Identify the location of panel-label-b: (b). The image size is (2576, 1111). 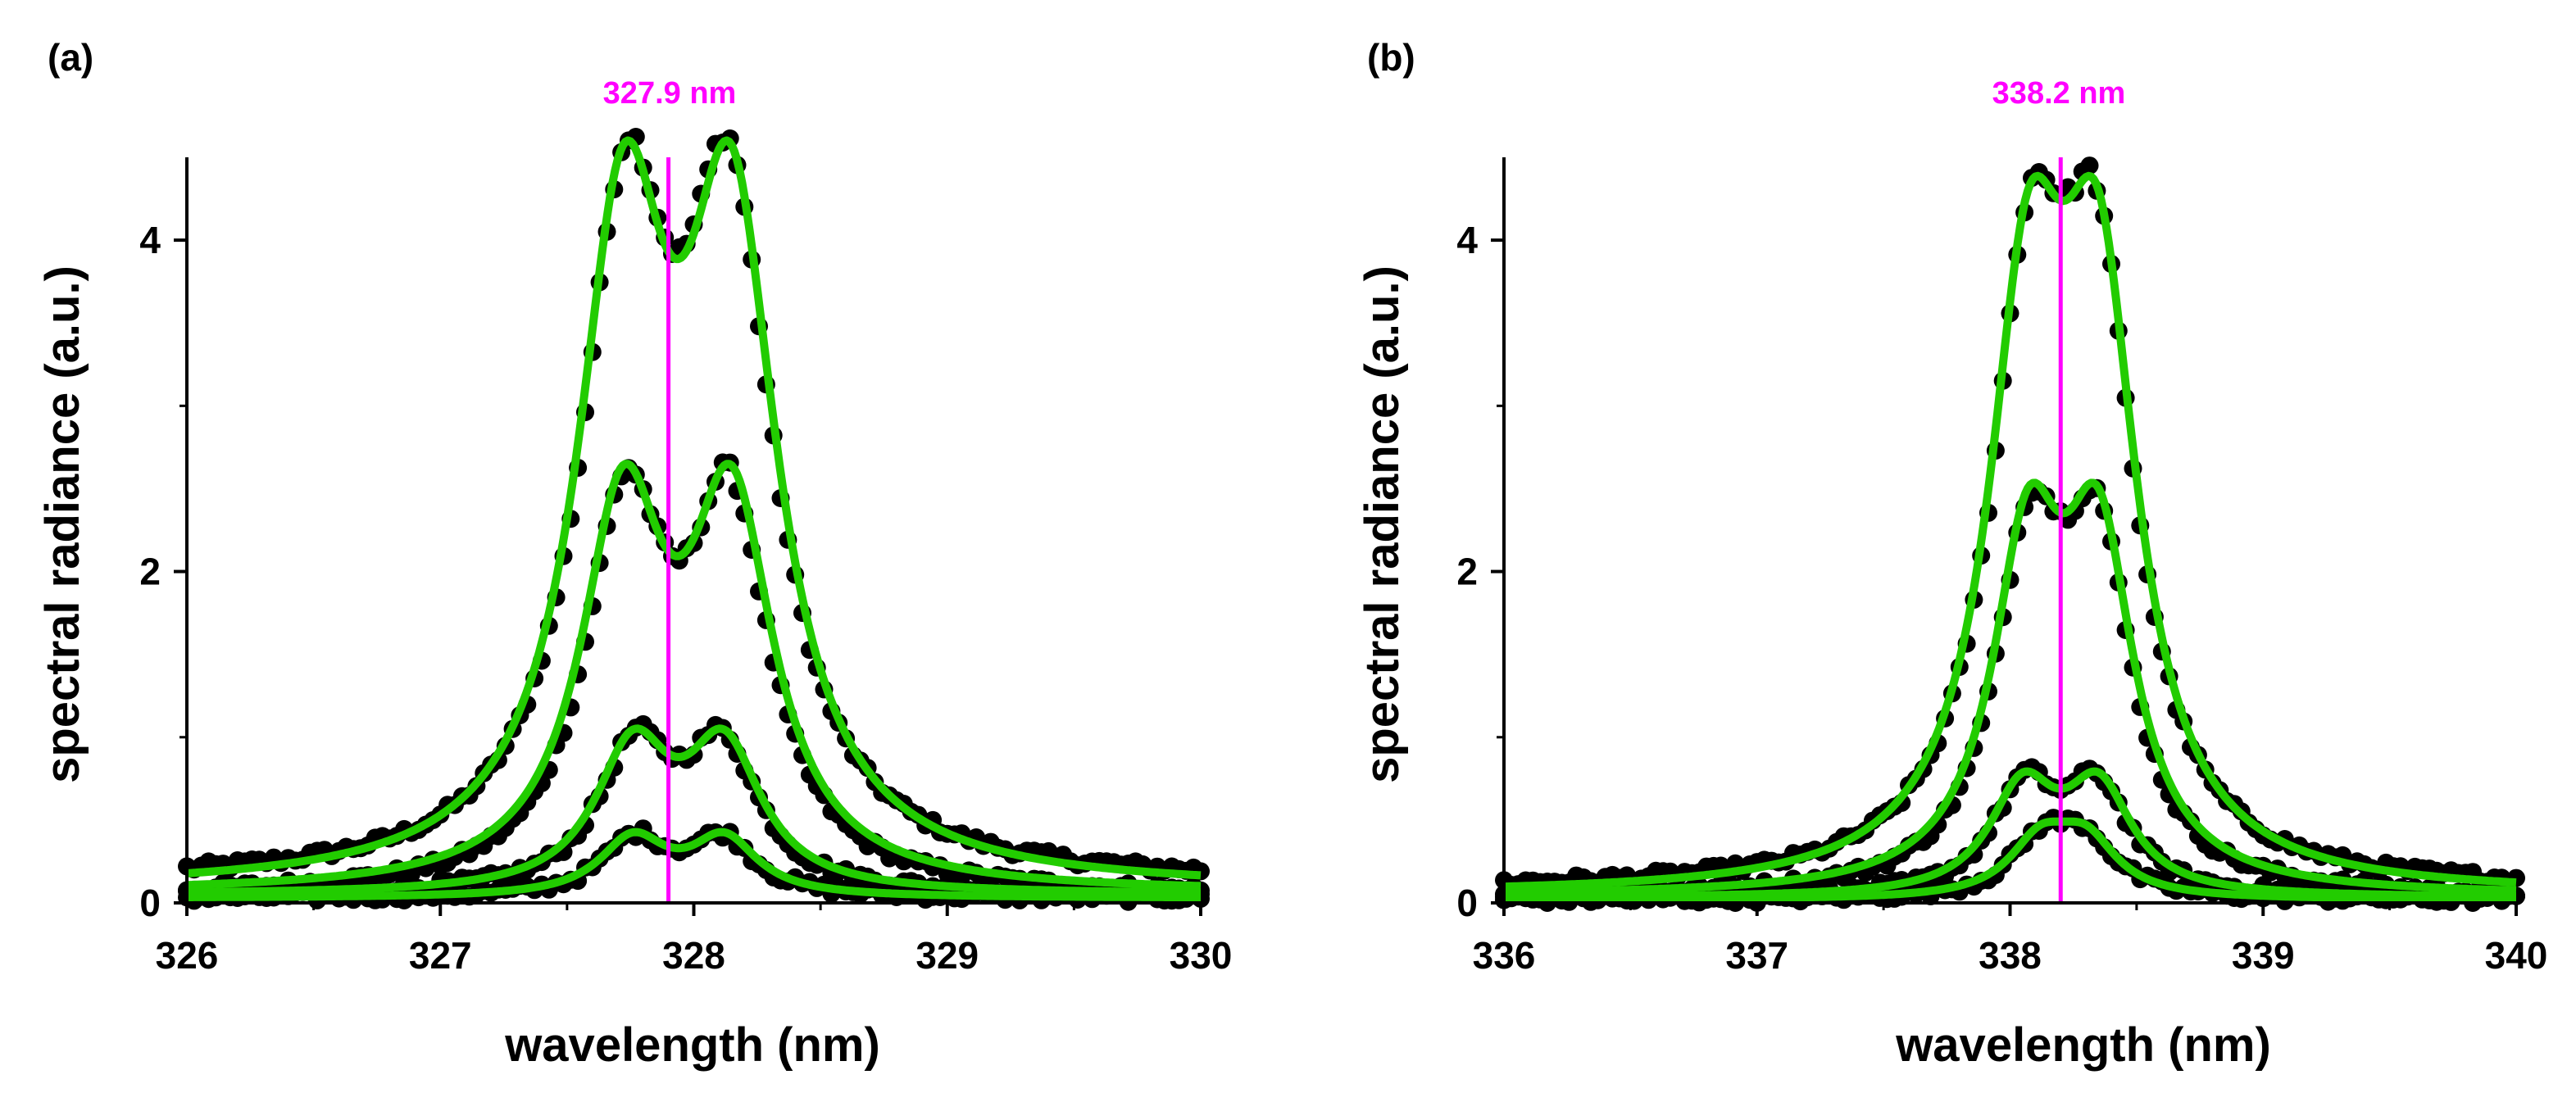
(1391, 57).